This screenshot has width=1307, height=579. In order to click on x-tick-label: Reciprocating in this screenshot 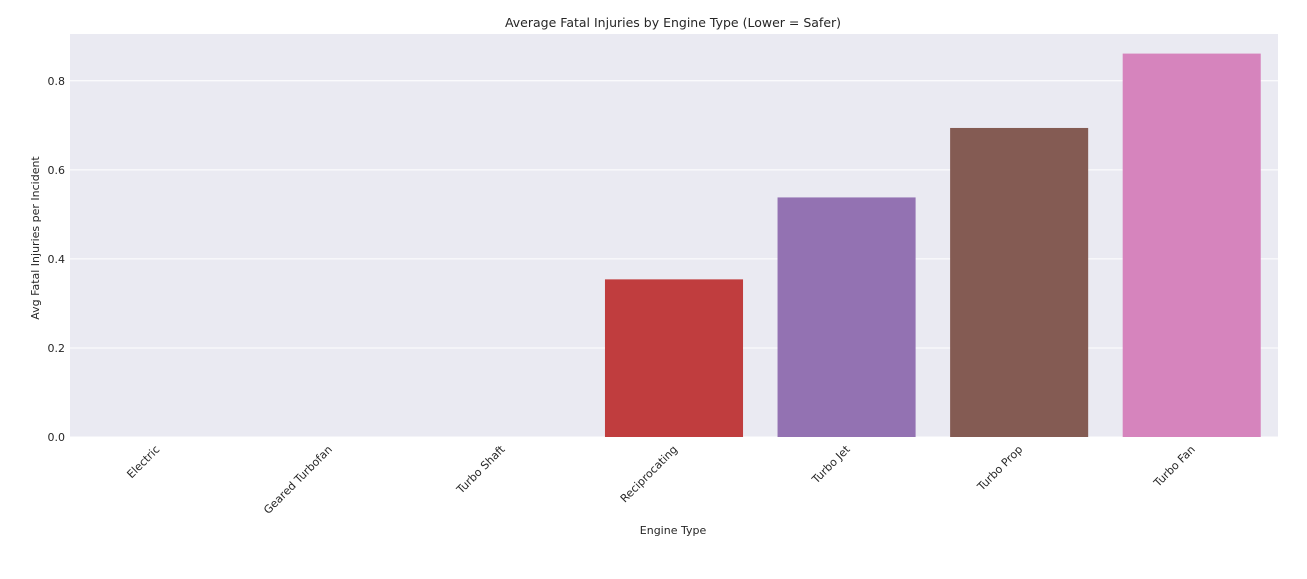, I will do `click(649, 474)`.